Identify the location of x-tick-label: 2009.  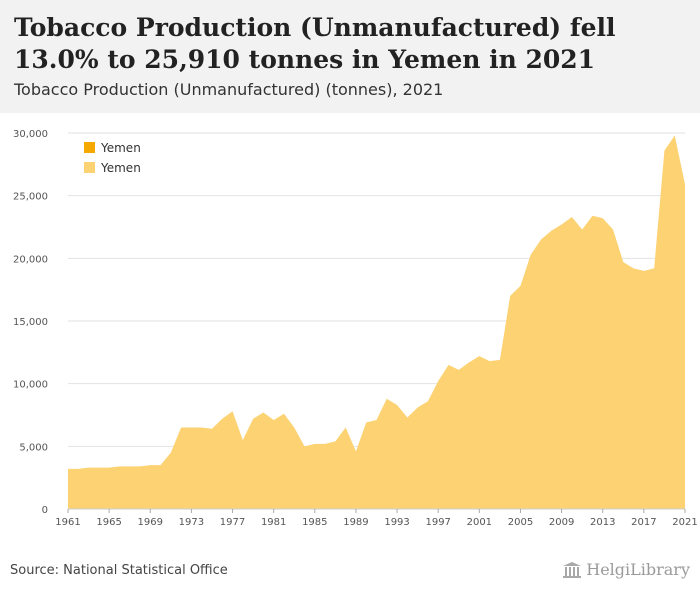
(561, 522).